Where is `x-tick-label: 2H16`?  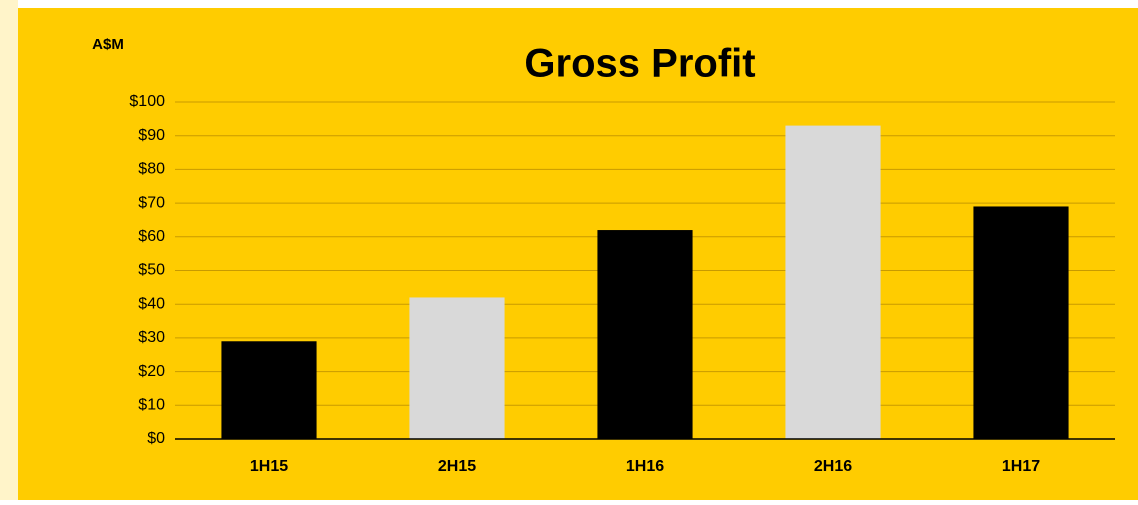 x-tick-label: 2H16 is located at coordinates (833, 466).